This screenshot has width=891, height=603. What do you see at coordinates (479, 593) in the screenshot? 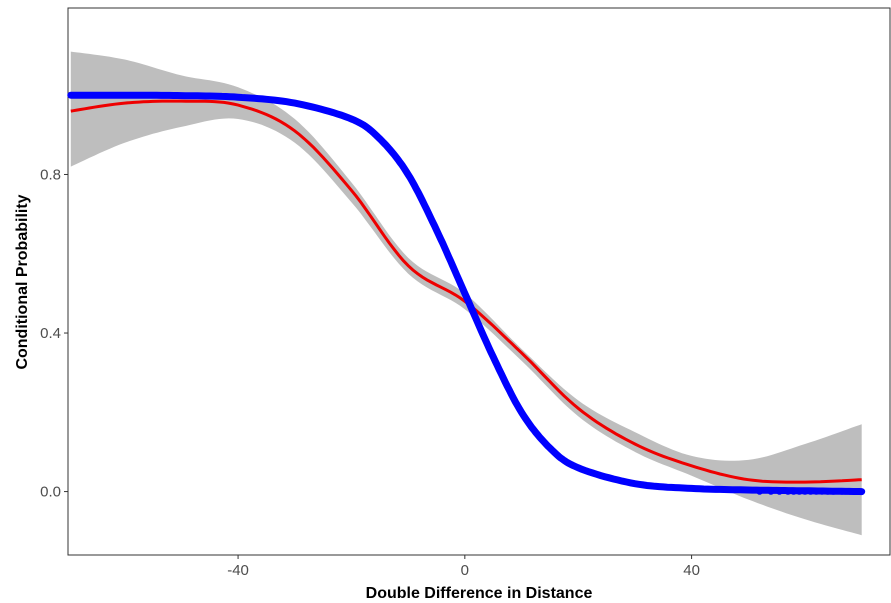
I see `x-axis-title: Double Difference in Distance` at bounding box center [479, 593].